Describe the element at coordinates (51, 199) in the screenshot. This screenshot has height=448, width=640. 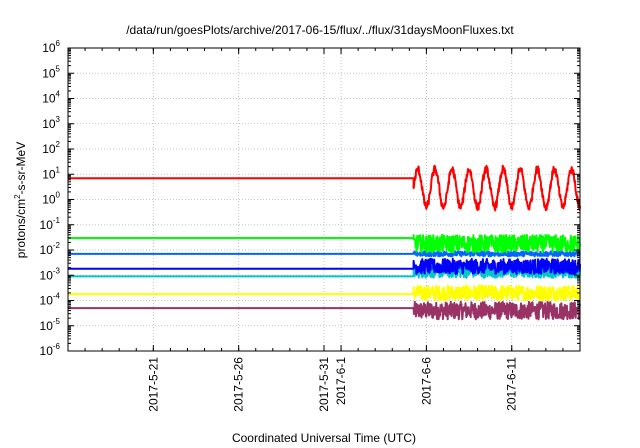
I see `y-tick-label: 10⁰` at that location.